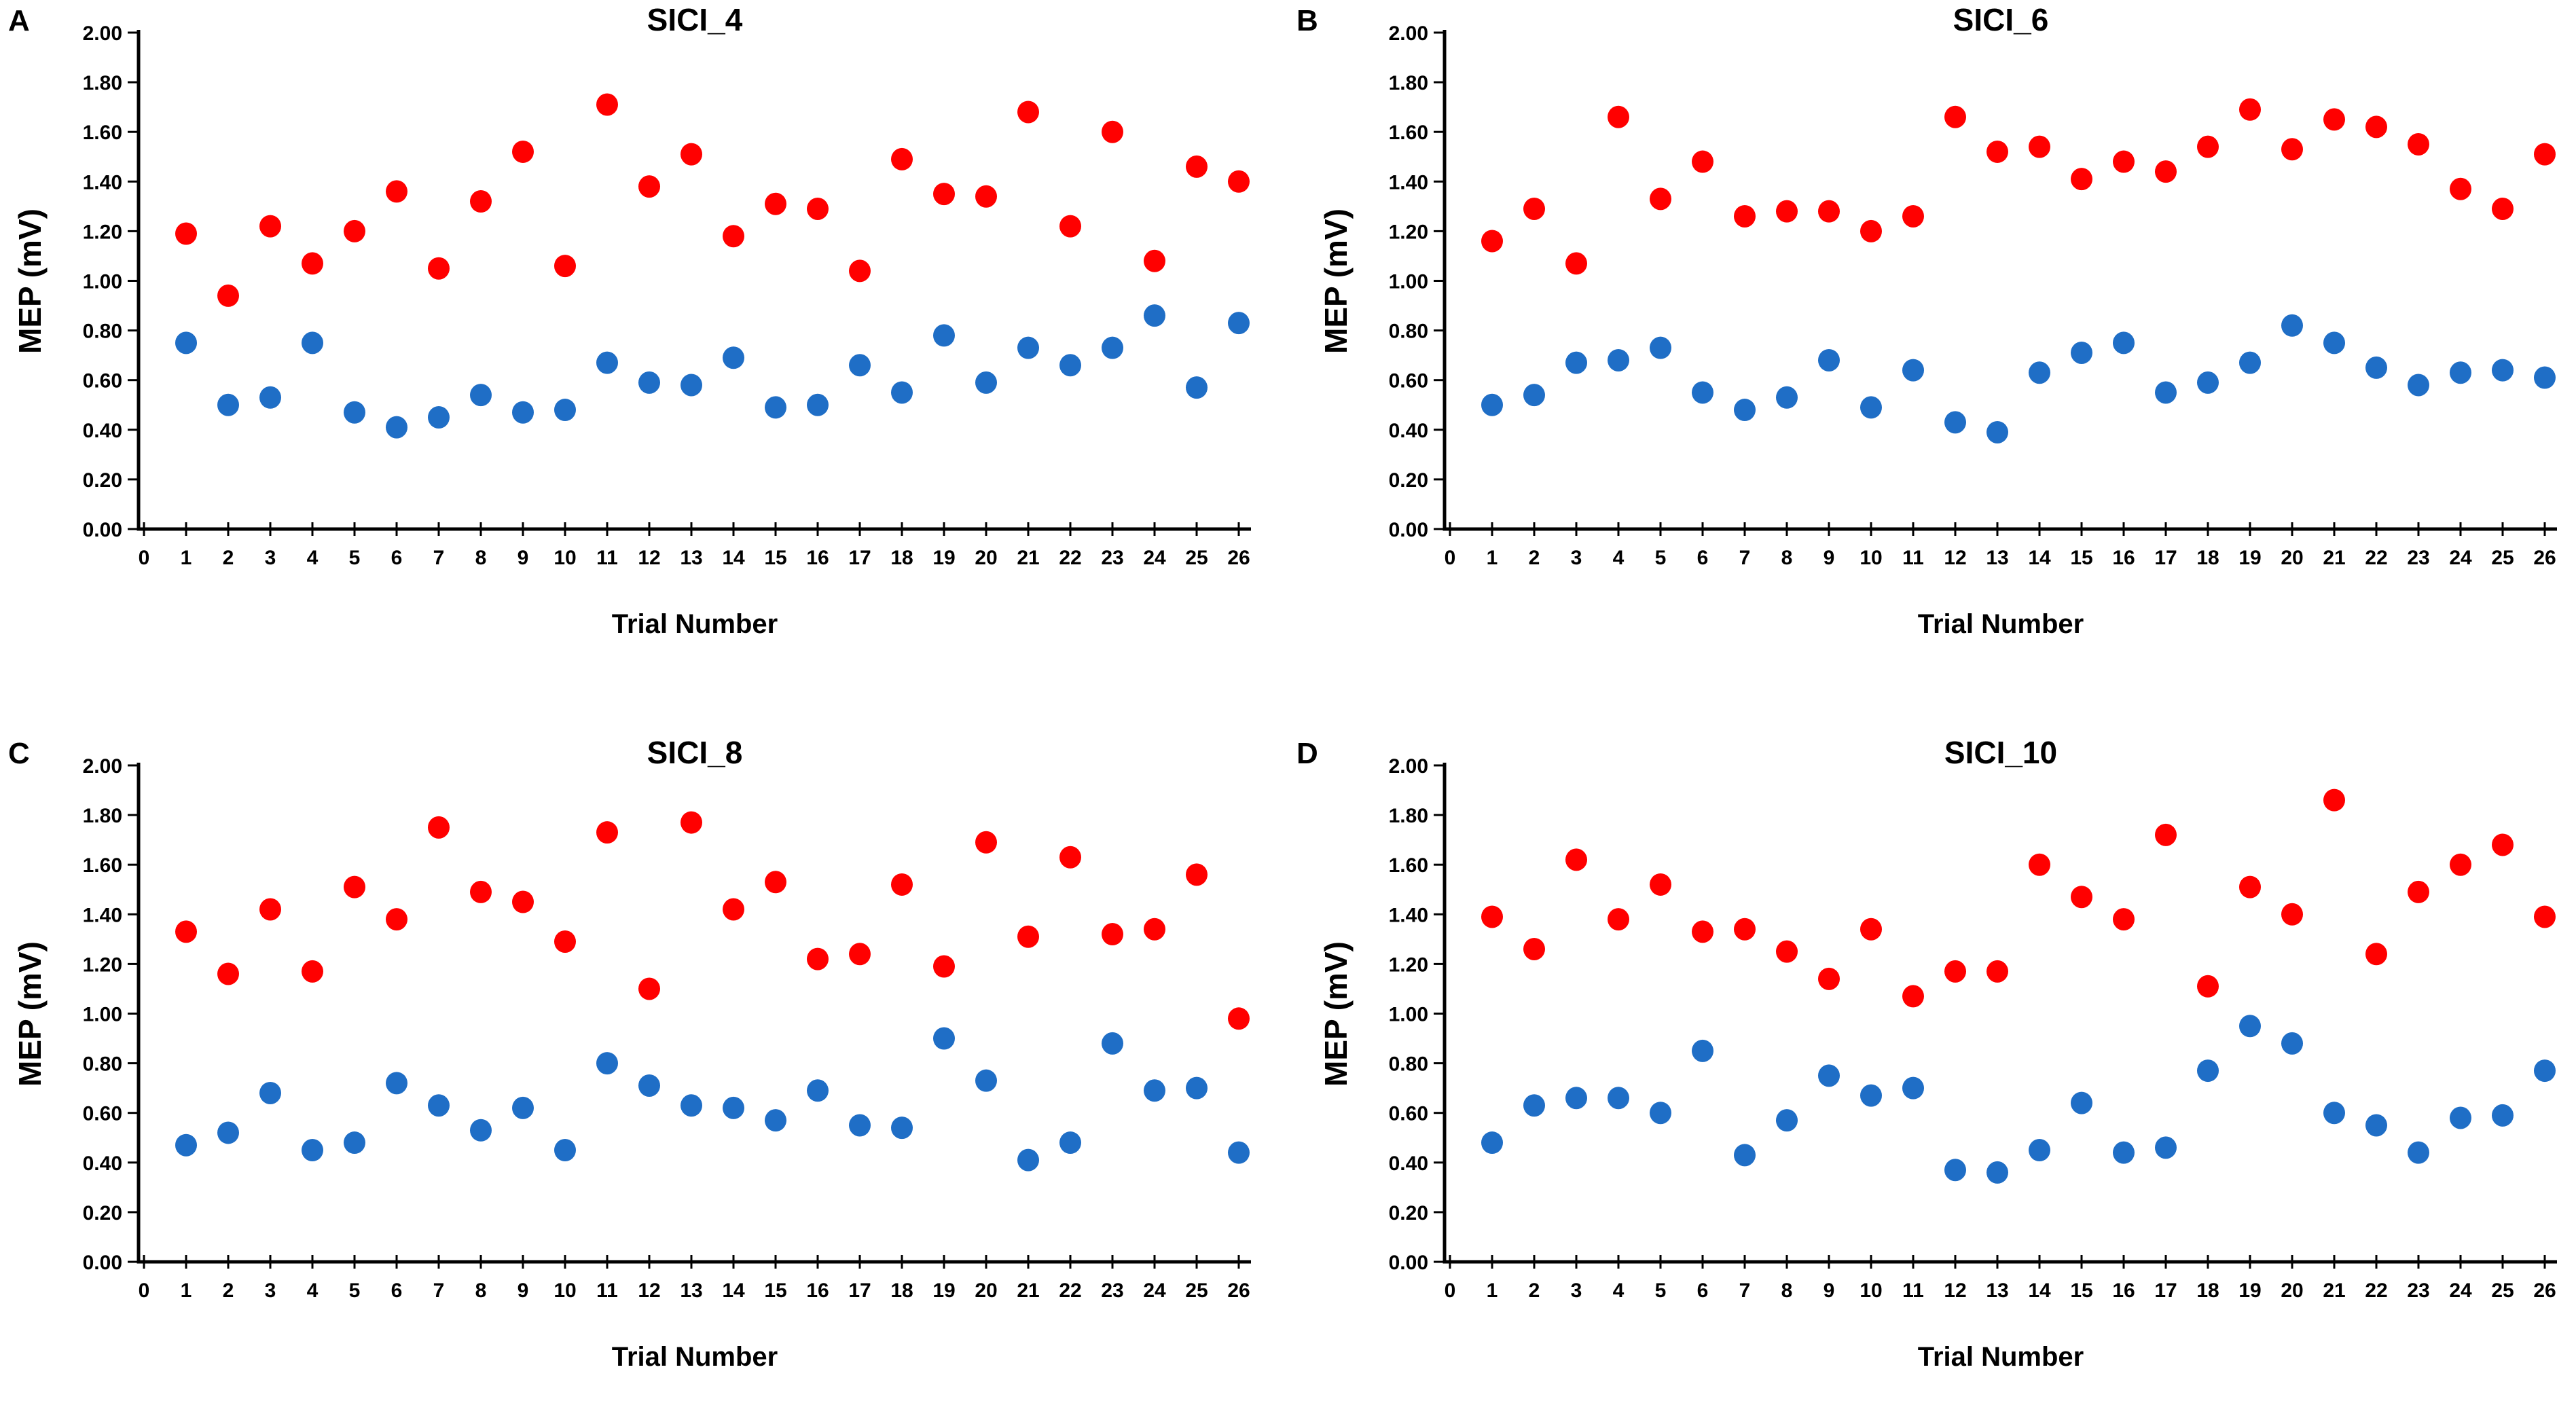  I want to click on x-tick-label: 11, so click(607, 558).